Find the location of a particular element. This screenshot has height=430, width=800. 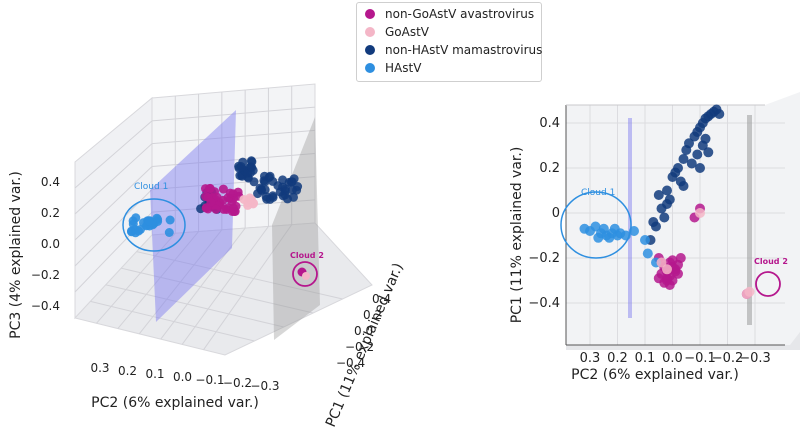

x-tick-label: −0.4 is located at coordinates (350, 363).